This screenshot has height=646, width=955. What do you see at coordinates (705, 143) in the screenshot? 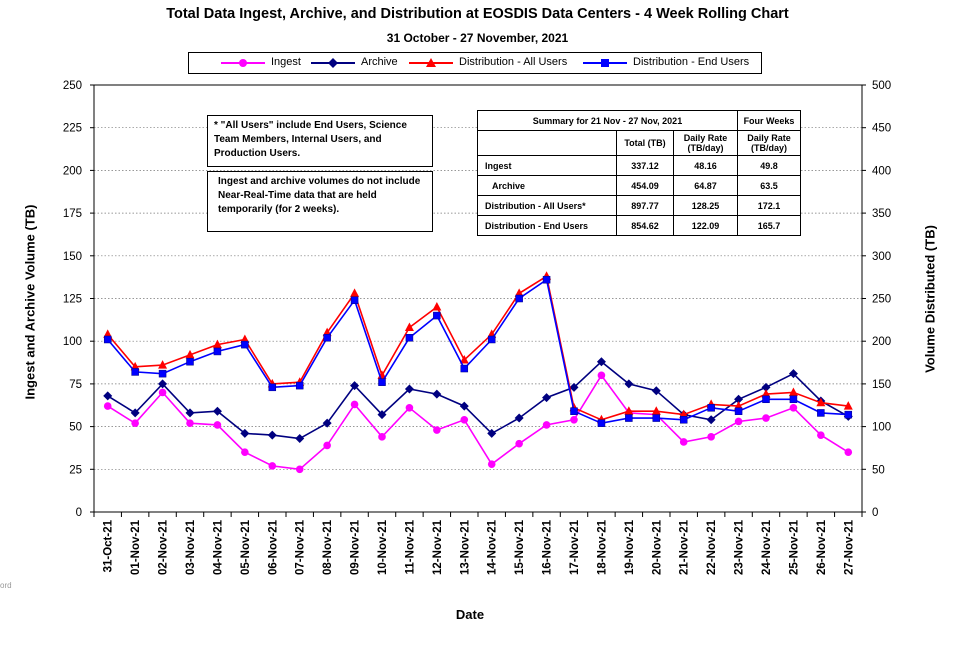
I see `summary-col-daily: Daily Rate (TB/day)` at bounding box center [705, 143].